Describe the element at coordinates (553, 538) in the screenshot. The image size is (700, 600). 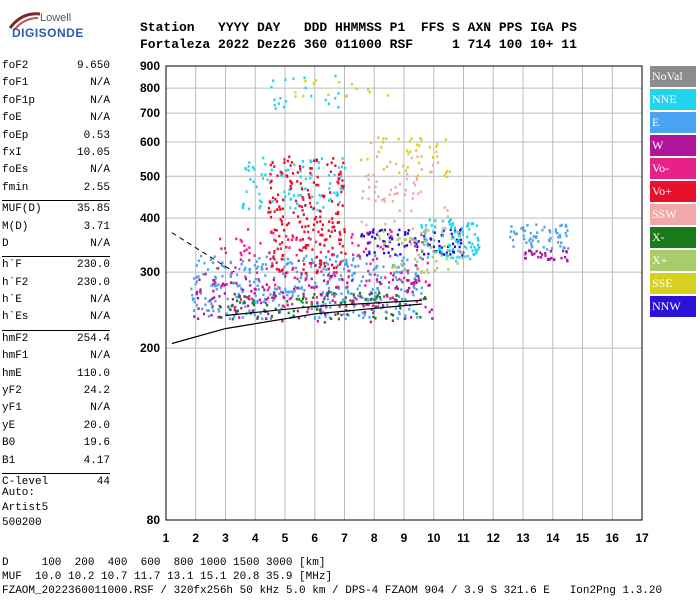
I see `x-tick-label: 14` at that location.